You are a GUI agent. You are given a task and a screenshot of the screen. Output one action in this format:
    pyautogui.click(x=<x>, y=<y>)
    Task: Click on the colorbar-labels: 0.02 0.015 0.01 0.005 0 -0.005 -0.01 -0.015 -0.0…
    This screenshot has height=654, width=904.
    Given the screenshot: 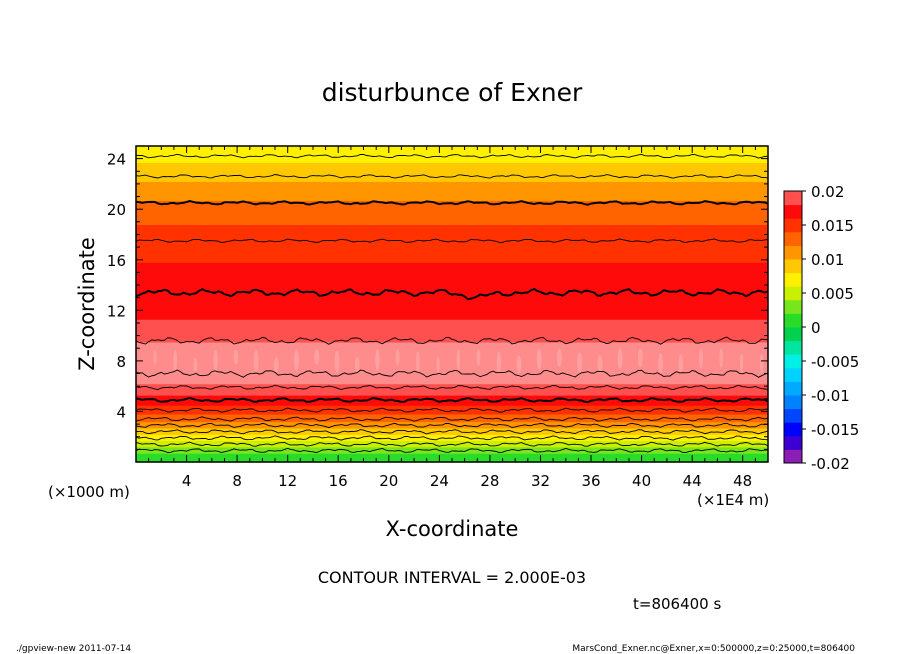 What is the action you would take?
    pyautogui.click(x=830, y=328)
    